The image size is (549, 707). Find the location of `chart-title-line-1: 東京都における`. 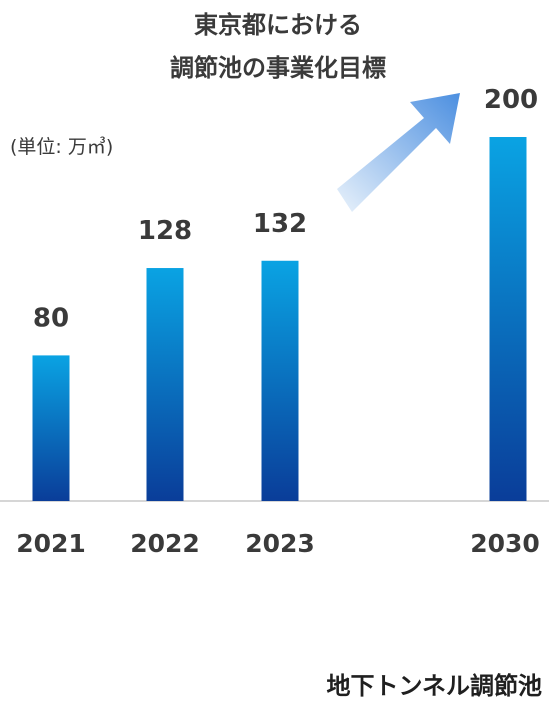

chart-title-line-1: 東京都における is located at coordinates (278, 25).